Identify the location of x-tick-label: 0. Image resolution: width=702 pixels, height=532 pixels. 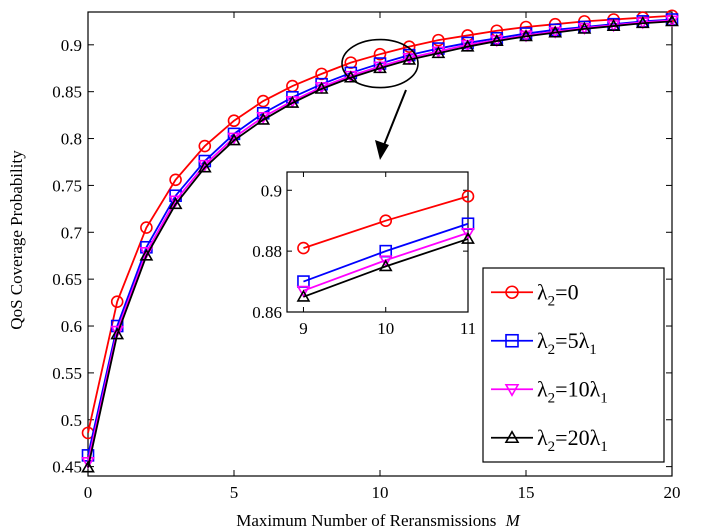
(88, 492).